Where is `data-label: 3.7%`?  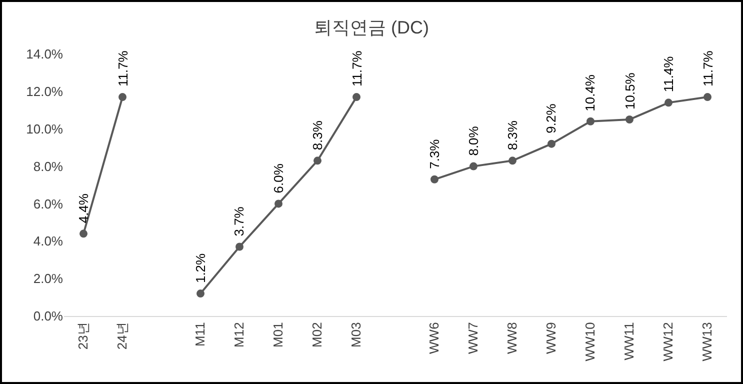 data-label: 3.7% is located at coordinates (239, 221).